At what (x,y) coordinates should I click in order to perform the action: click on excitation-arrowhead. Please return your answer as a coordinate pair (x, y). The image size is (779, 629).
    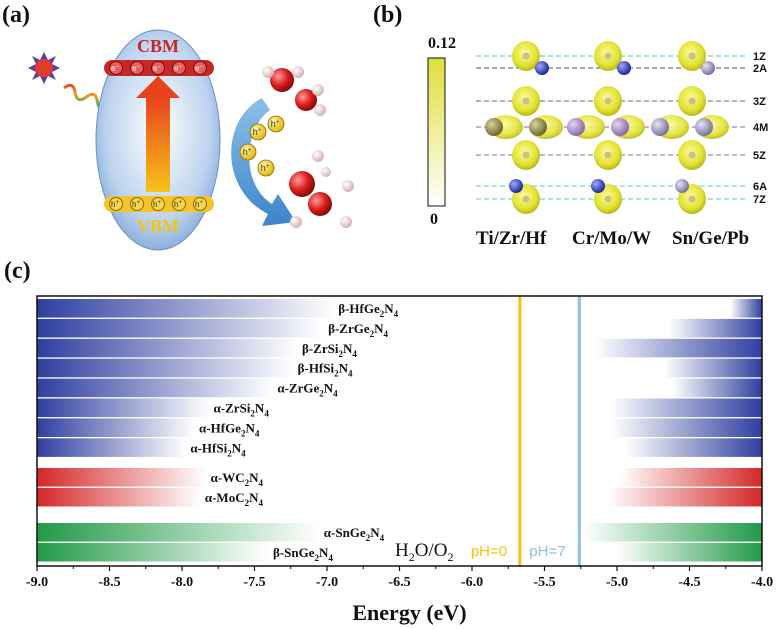
    Looking at the image, I should click on (158, 87).